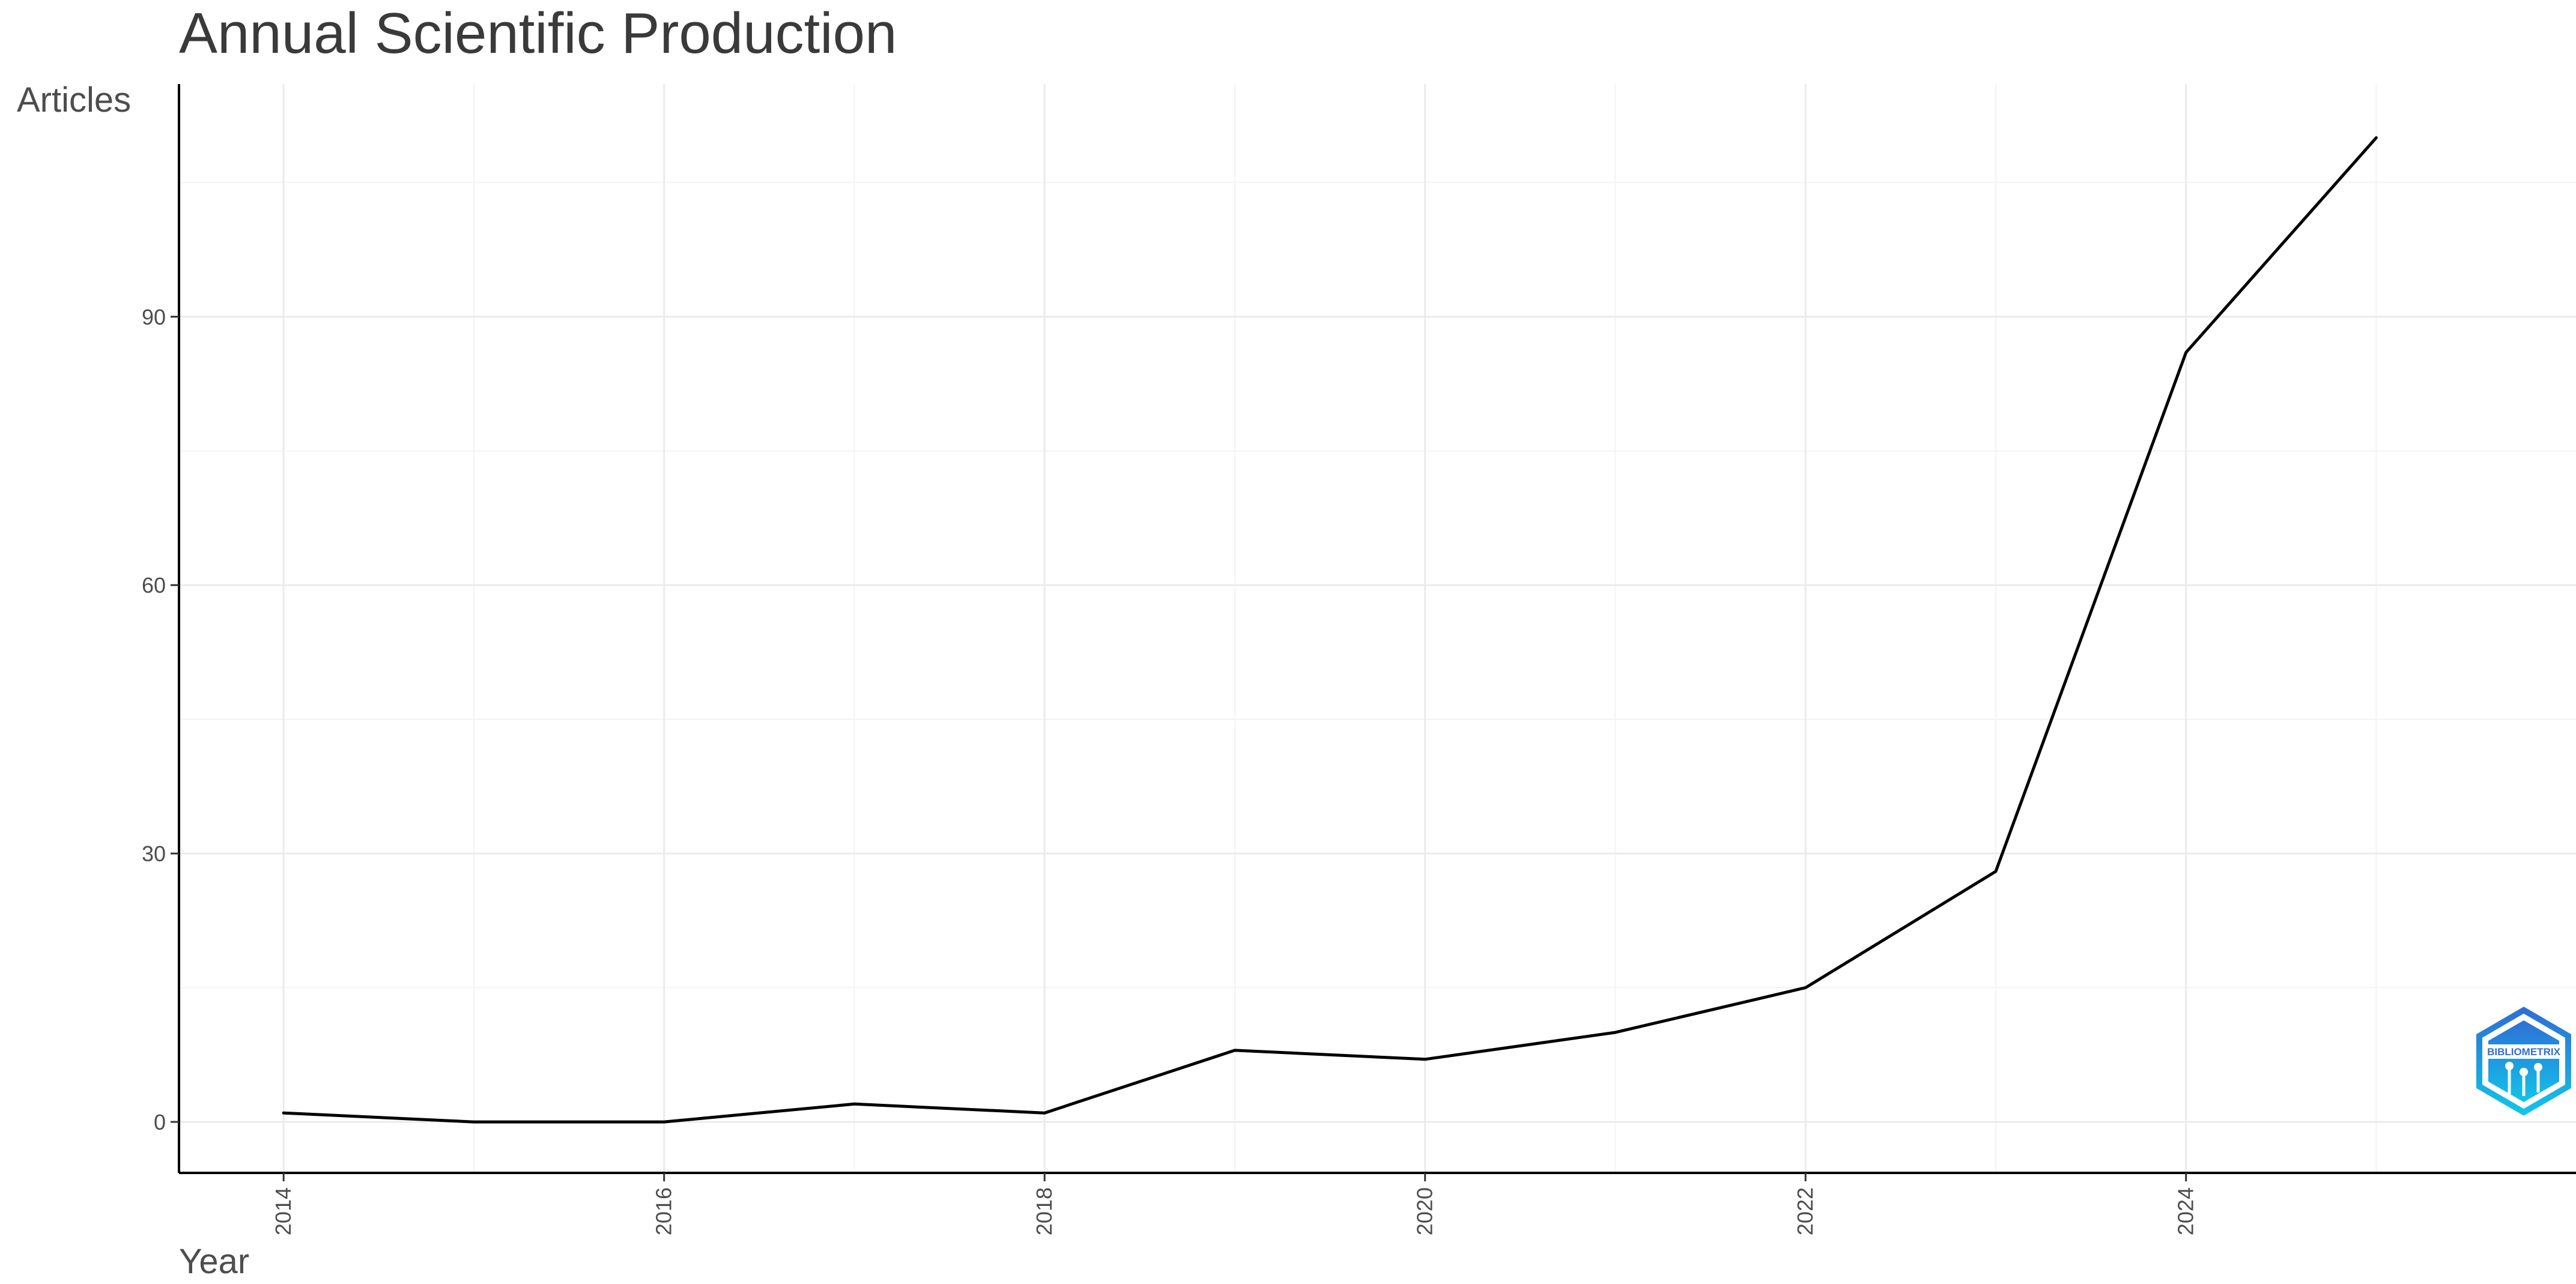 Image resolution: width=2576 pixels, height=1284 pixels. What do you see at coordinates (664, 1211) in the screenshot?
I see `x-tick-label: 2016` at bounding box center [664, 1211].